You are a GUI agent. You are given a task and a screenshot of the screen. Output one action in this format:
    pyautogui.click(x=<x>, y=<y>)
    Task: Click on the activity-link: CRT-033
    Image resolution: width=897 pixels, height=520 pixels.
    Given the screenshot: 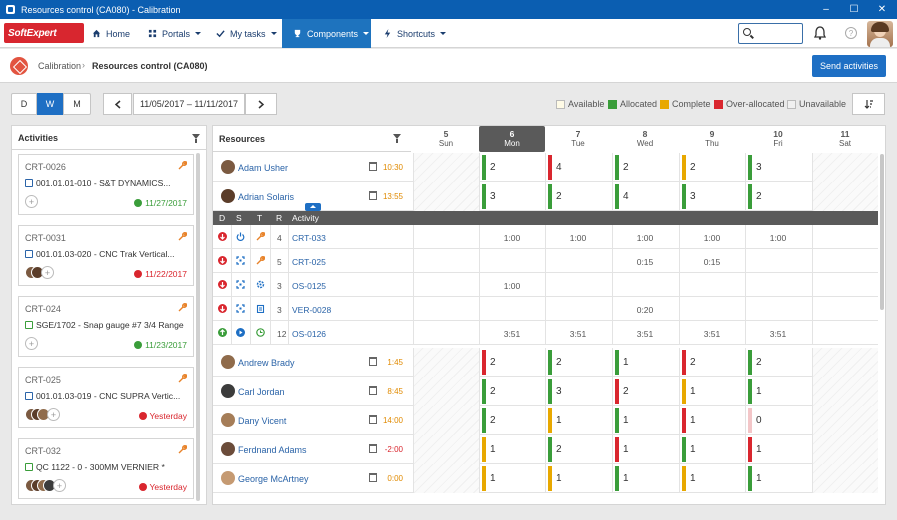 What is the action you would take?
    pyautogui.click(x=309, y=238)
    